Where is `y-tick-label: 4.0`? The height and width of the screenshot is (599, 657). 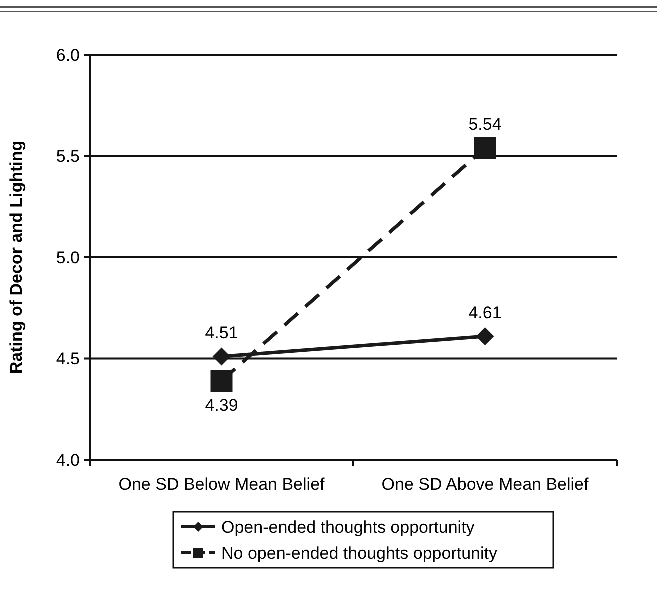
y-tick-label: 4.0 is located at coordinates (68, 460).